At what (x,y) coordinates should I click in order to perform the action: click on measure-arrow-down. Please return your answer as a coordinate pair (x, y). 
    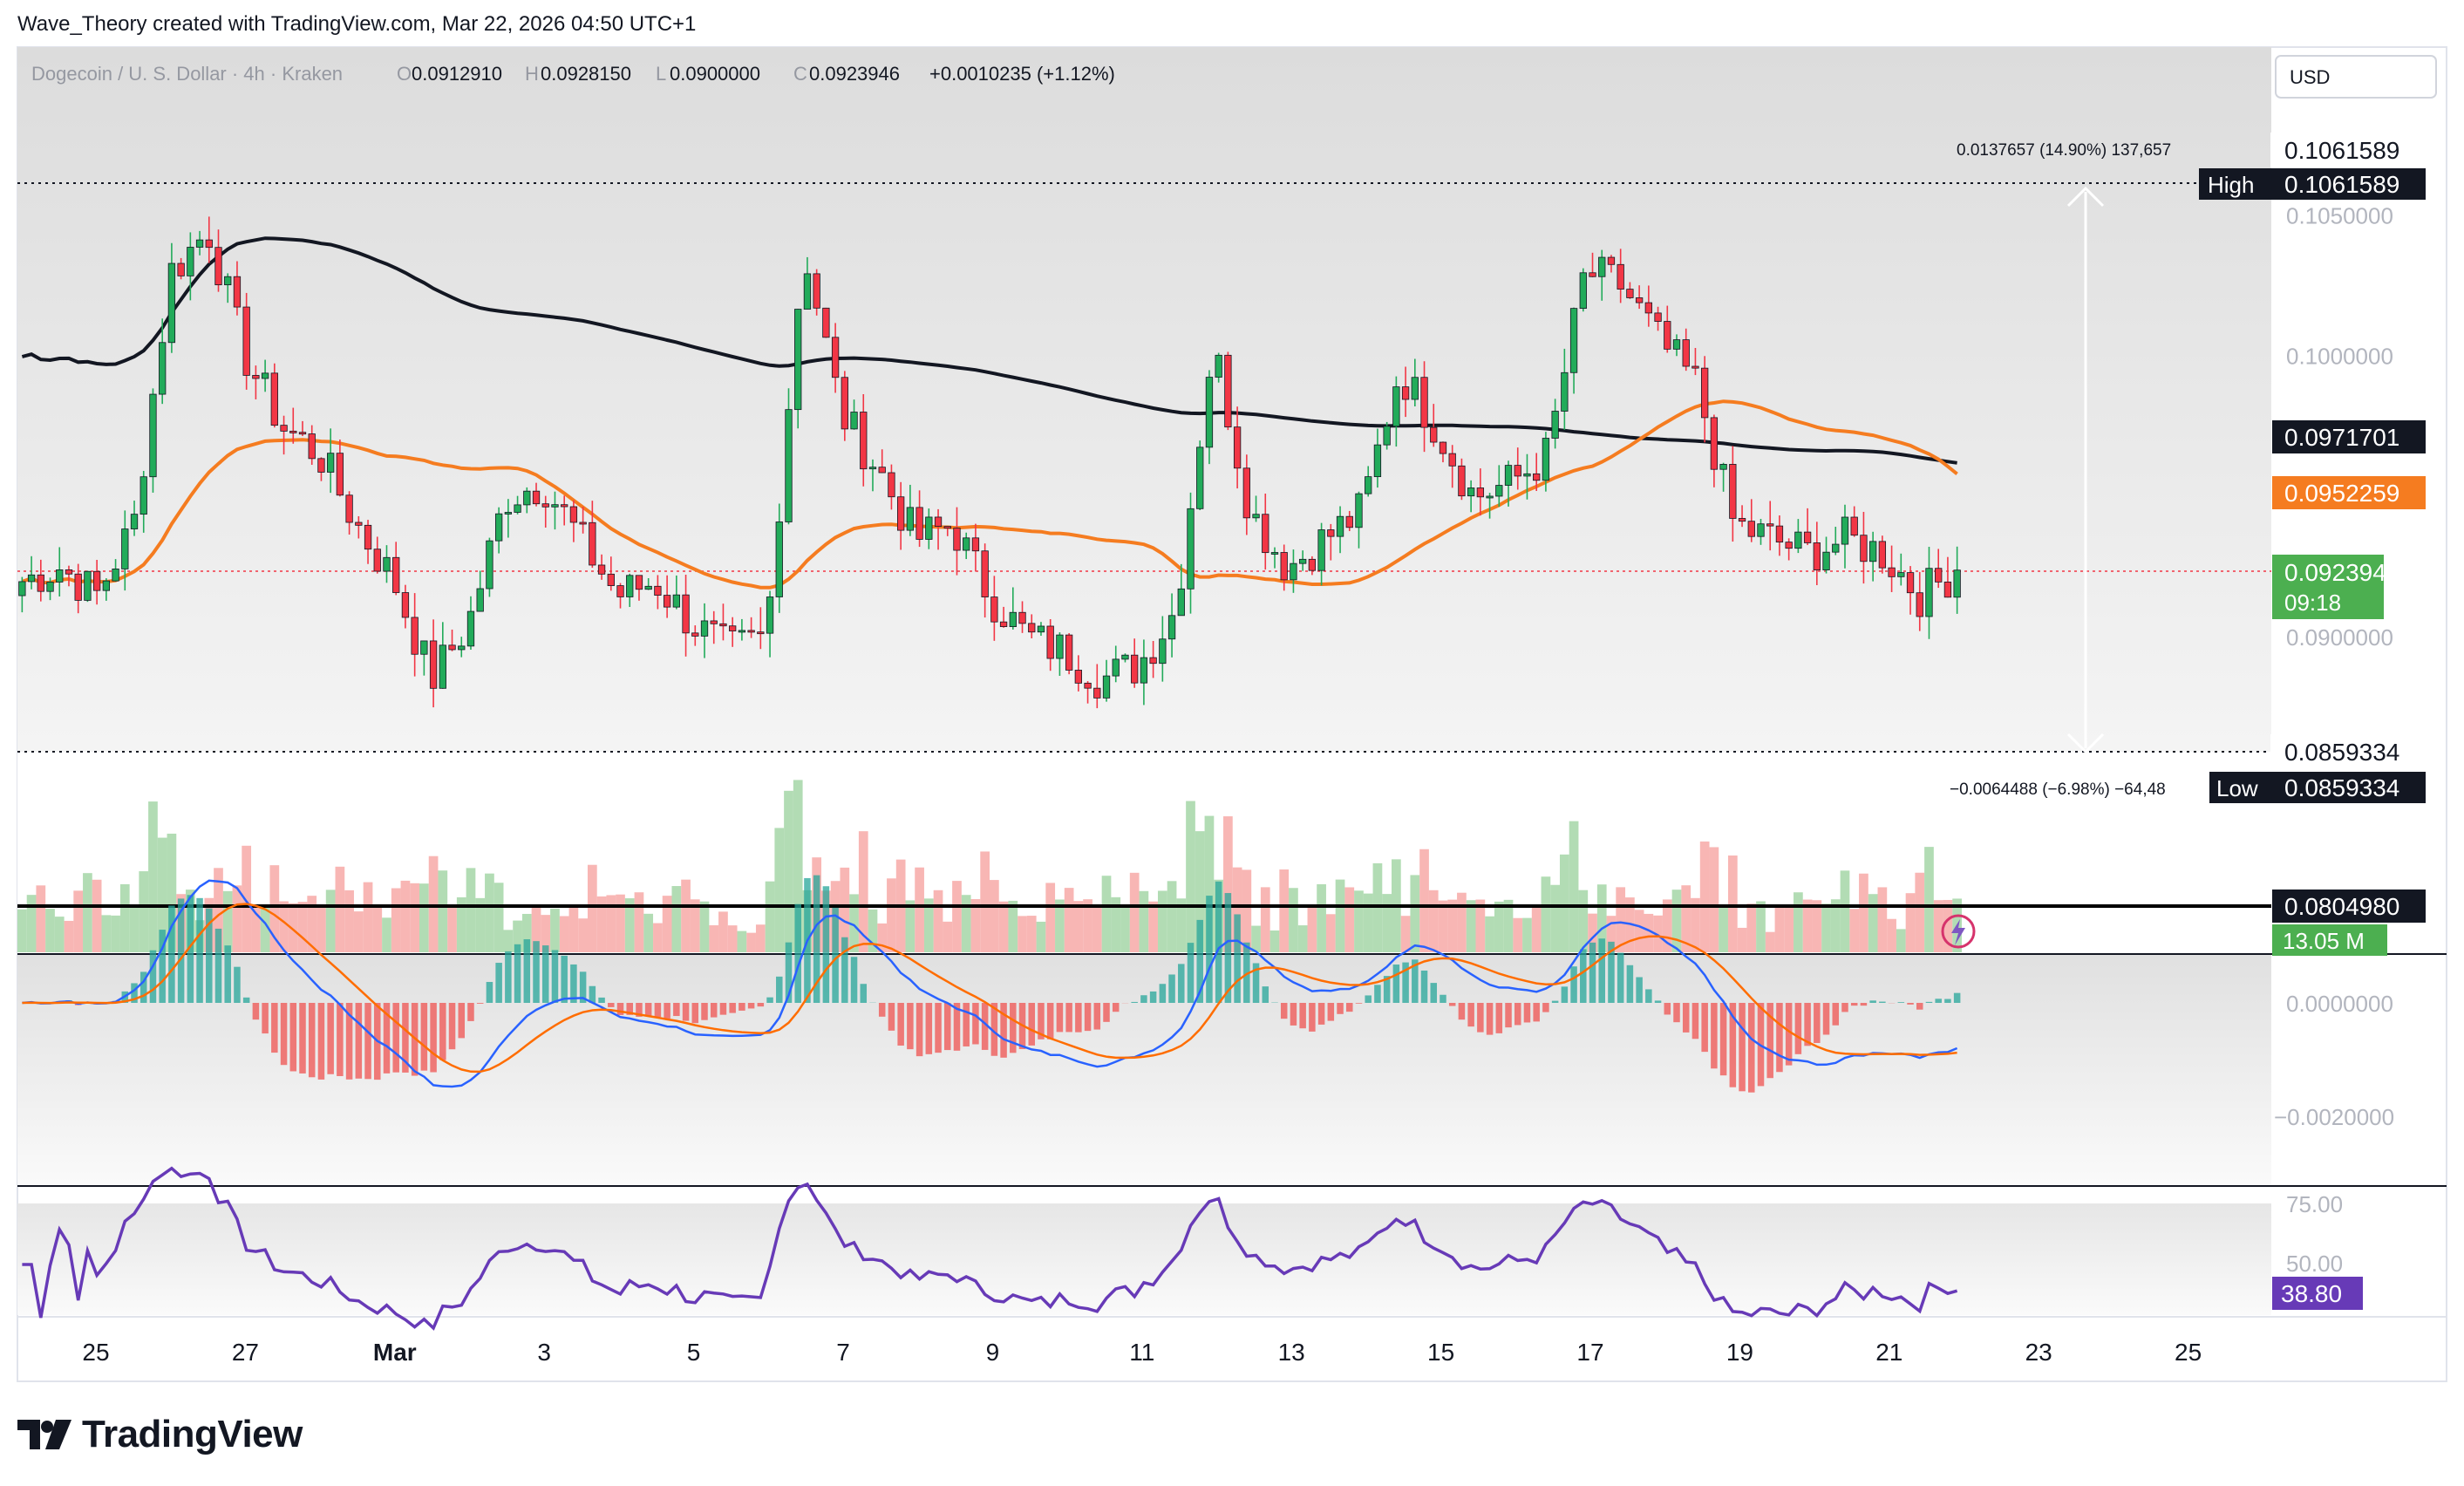
    Looking at the image, I should click on (2085, 743).